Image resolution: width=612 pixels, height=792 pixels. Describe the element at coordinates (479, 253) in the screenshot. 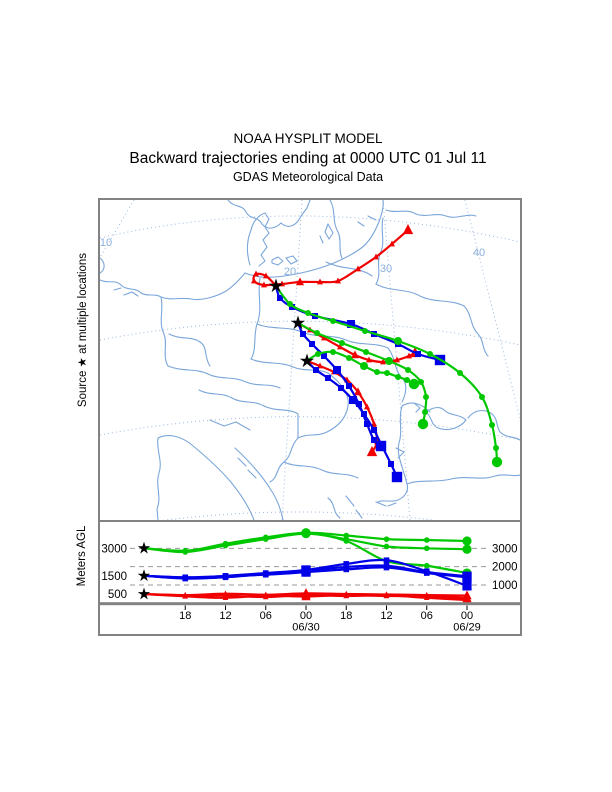

I see `graticule-label: 40` at that location.